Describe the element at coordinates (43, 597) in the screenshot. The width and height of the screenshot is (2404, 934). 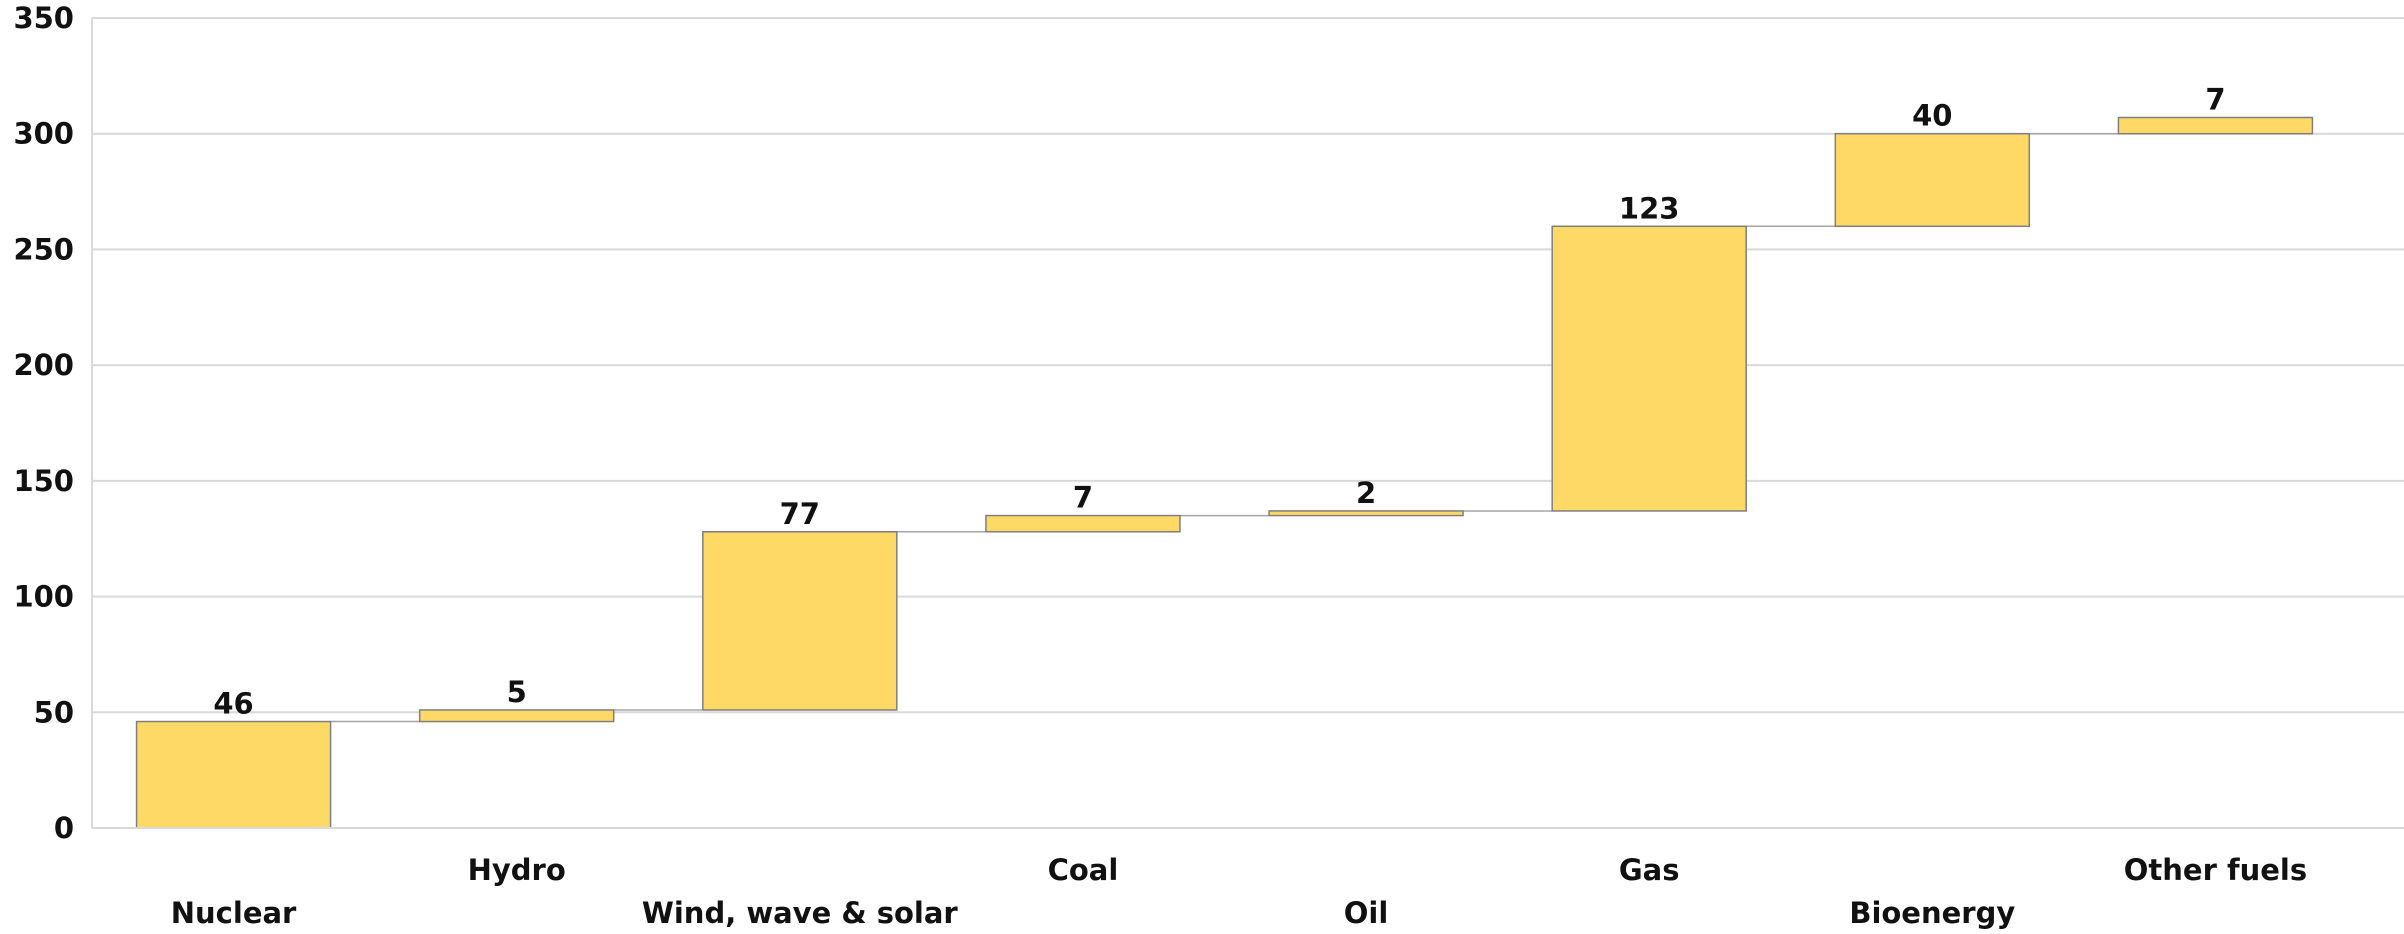
I see `y-tick-label: 100` at that location.